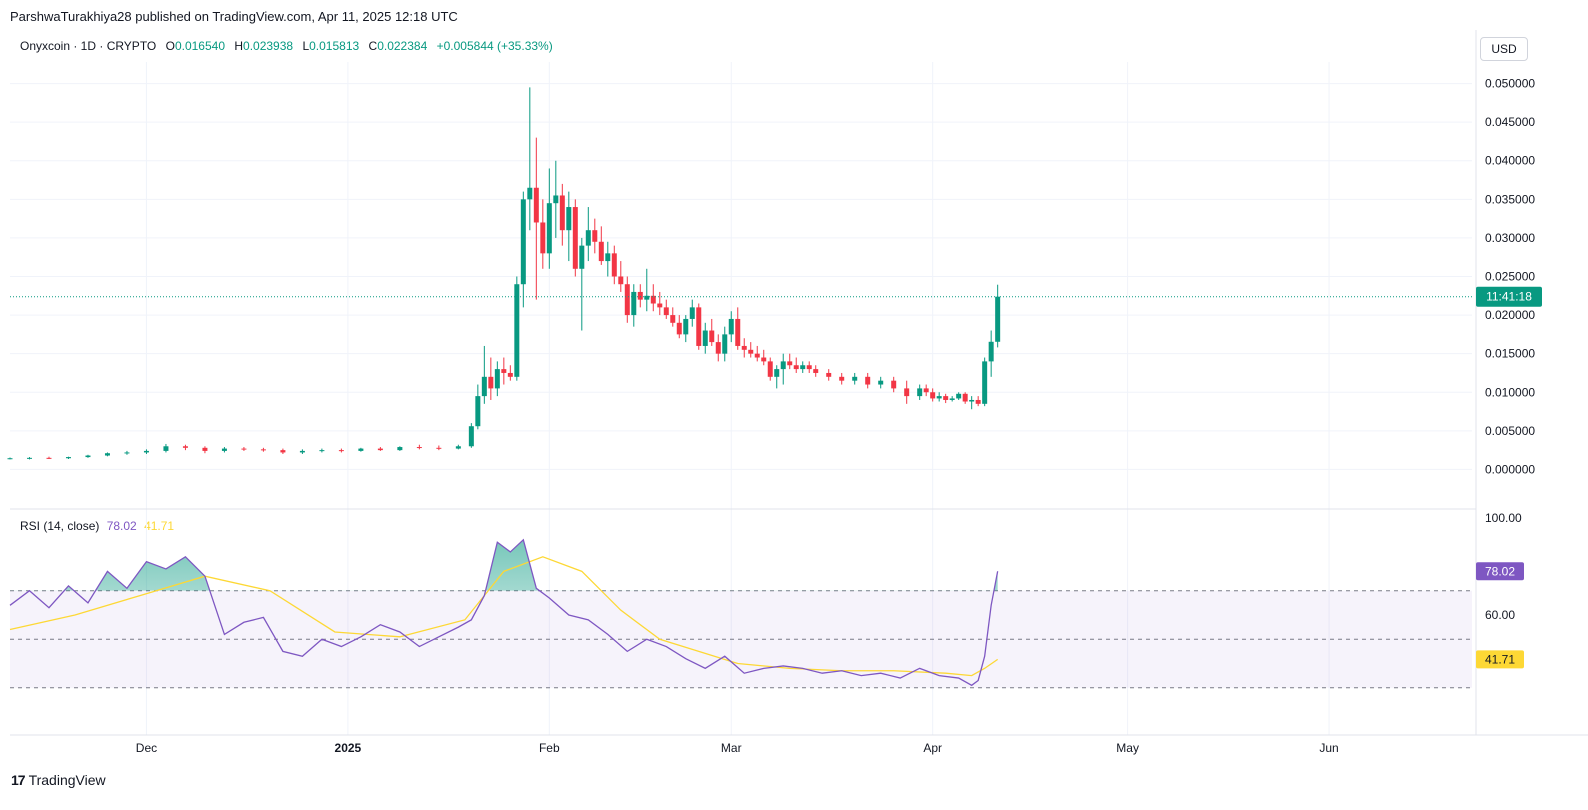 The image size is (1588, 810). I want to click on high-label: H, so click(239, 46).